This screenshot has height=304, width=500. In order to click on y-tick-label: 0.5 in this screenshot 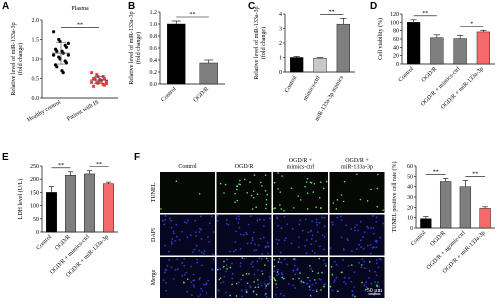, I will do `click(36, 80)`.